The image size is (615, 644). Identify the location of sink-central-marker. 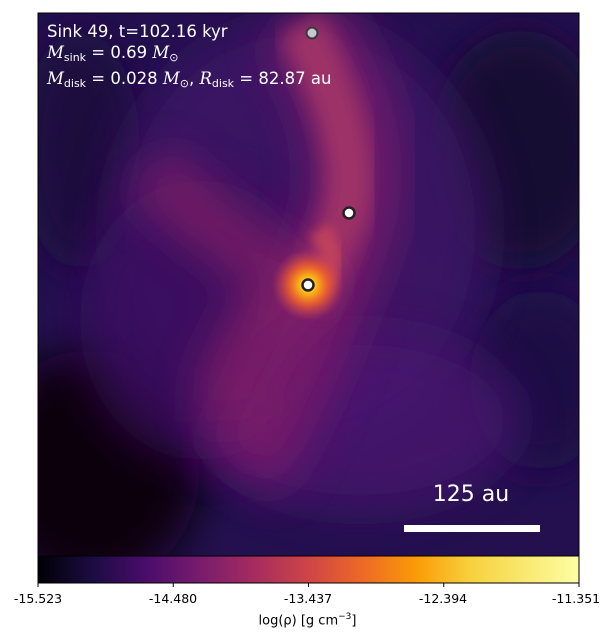
(308, 285).